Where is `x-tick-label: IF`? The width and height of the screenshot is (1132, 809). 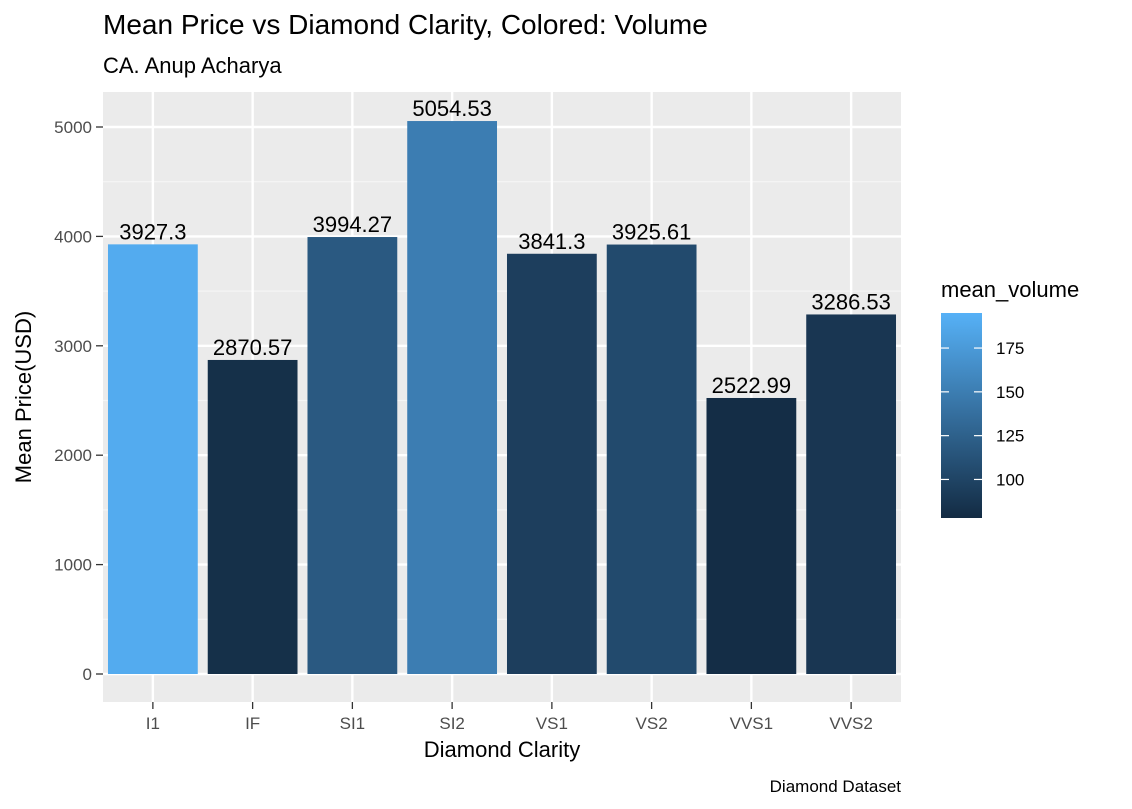
x-tick-label: IF is located at coordinates (252, 723).